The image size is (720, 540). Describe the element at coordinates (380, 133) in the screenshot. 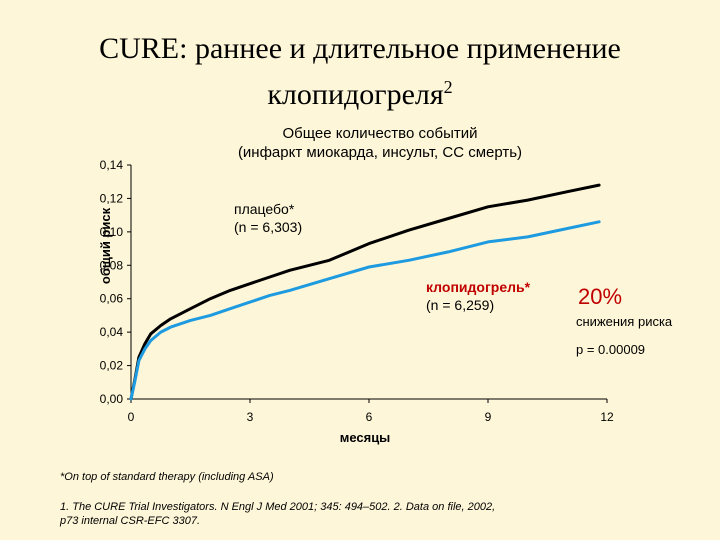

I see `chart-title-line1: Общее количество событий` at that location.